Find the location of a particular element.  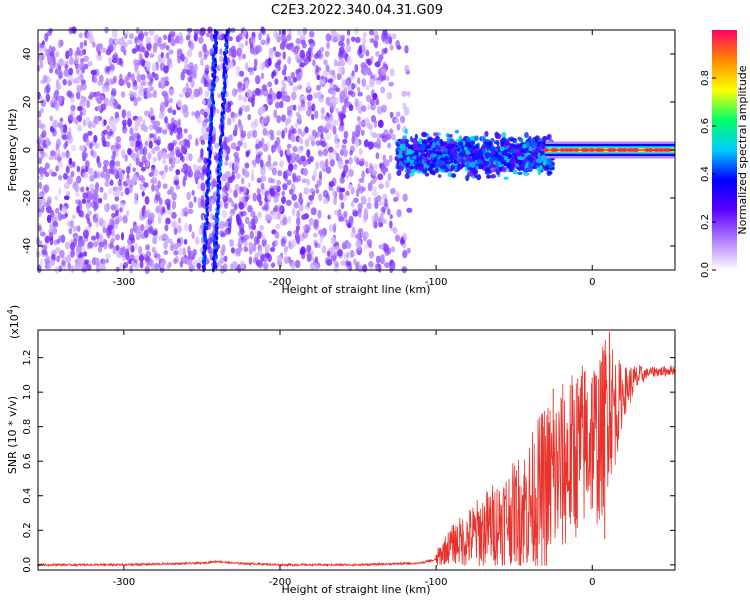

spectrogram-xtick-label: 0 is located at coordinates (592, 282).